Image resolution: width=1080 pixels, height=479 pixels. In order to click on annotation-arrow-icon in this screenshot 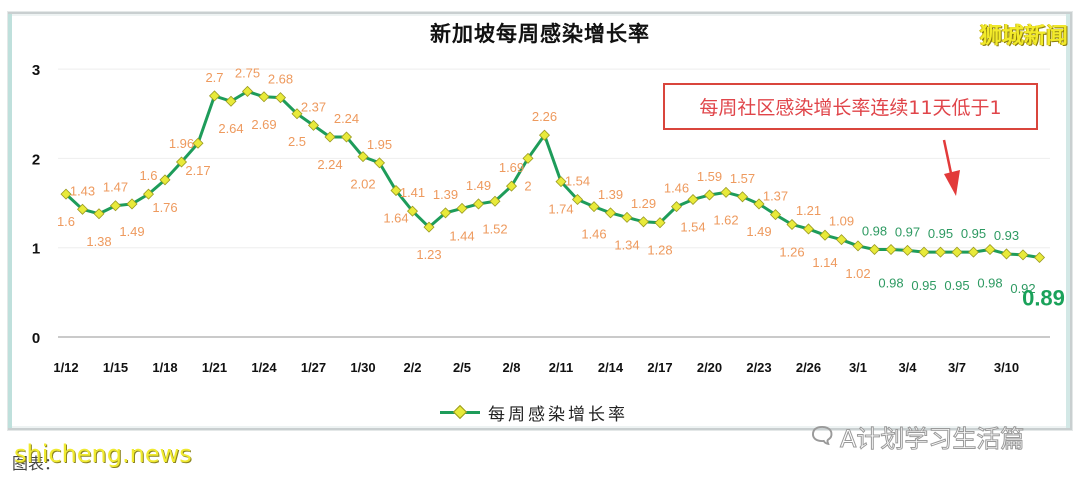, I will do `click(951, 167)`.